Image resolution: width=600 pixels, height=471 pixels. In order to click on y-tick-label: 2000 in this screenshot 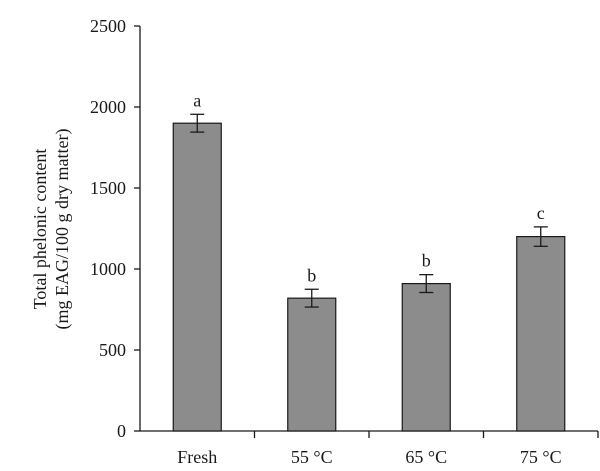, I will do `click(108, 107)`.